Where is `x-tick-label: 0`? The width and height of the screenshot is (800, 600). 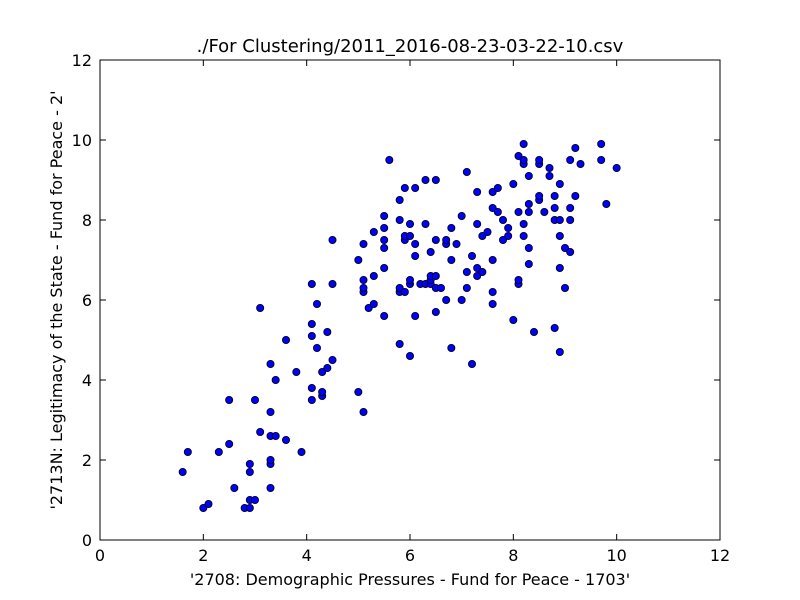 x-tick-label: 0 is located at coordinates (100, 555).